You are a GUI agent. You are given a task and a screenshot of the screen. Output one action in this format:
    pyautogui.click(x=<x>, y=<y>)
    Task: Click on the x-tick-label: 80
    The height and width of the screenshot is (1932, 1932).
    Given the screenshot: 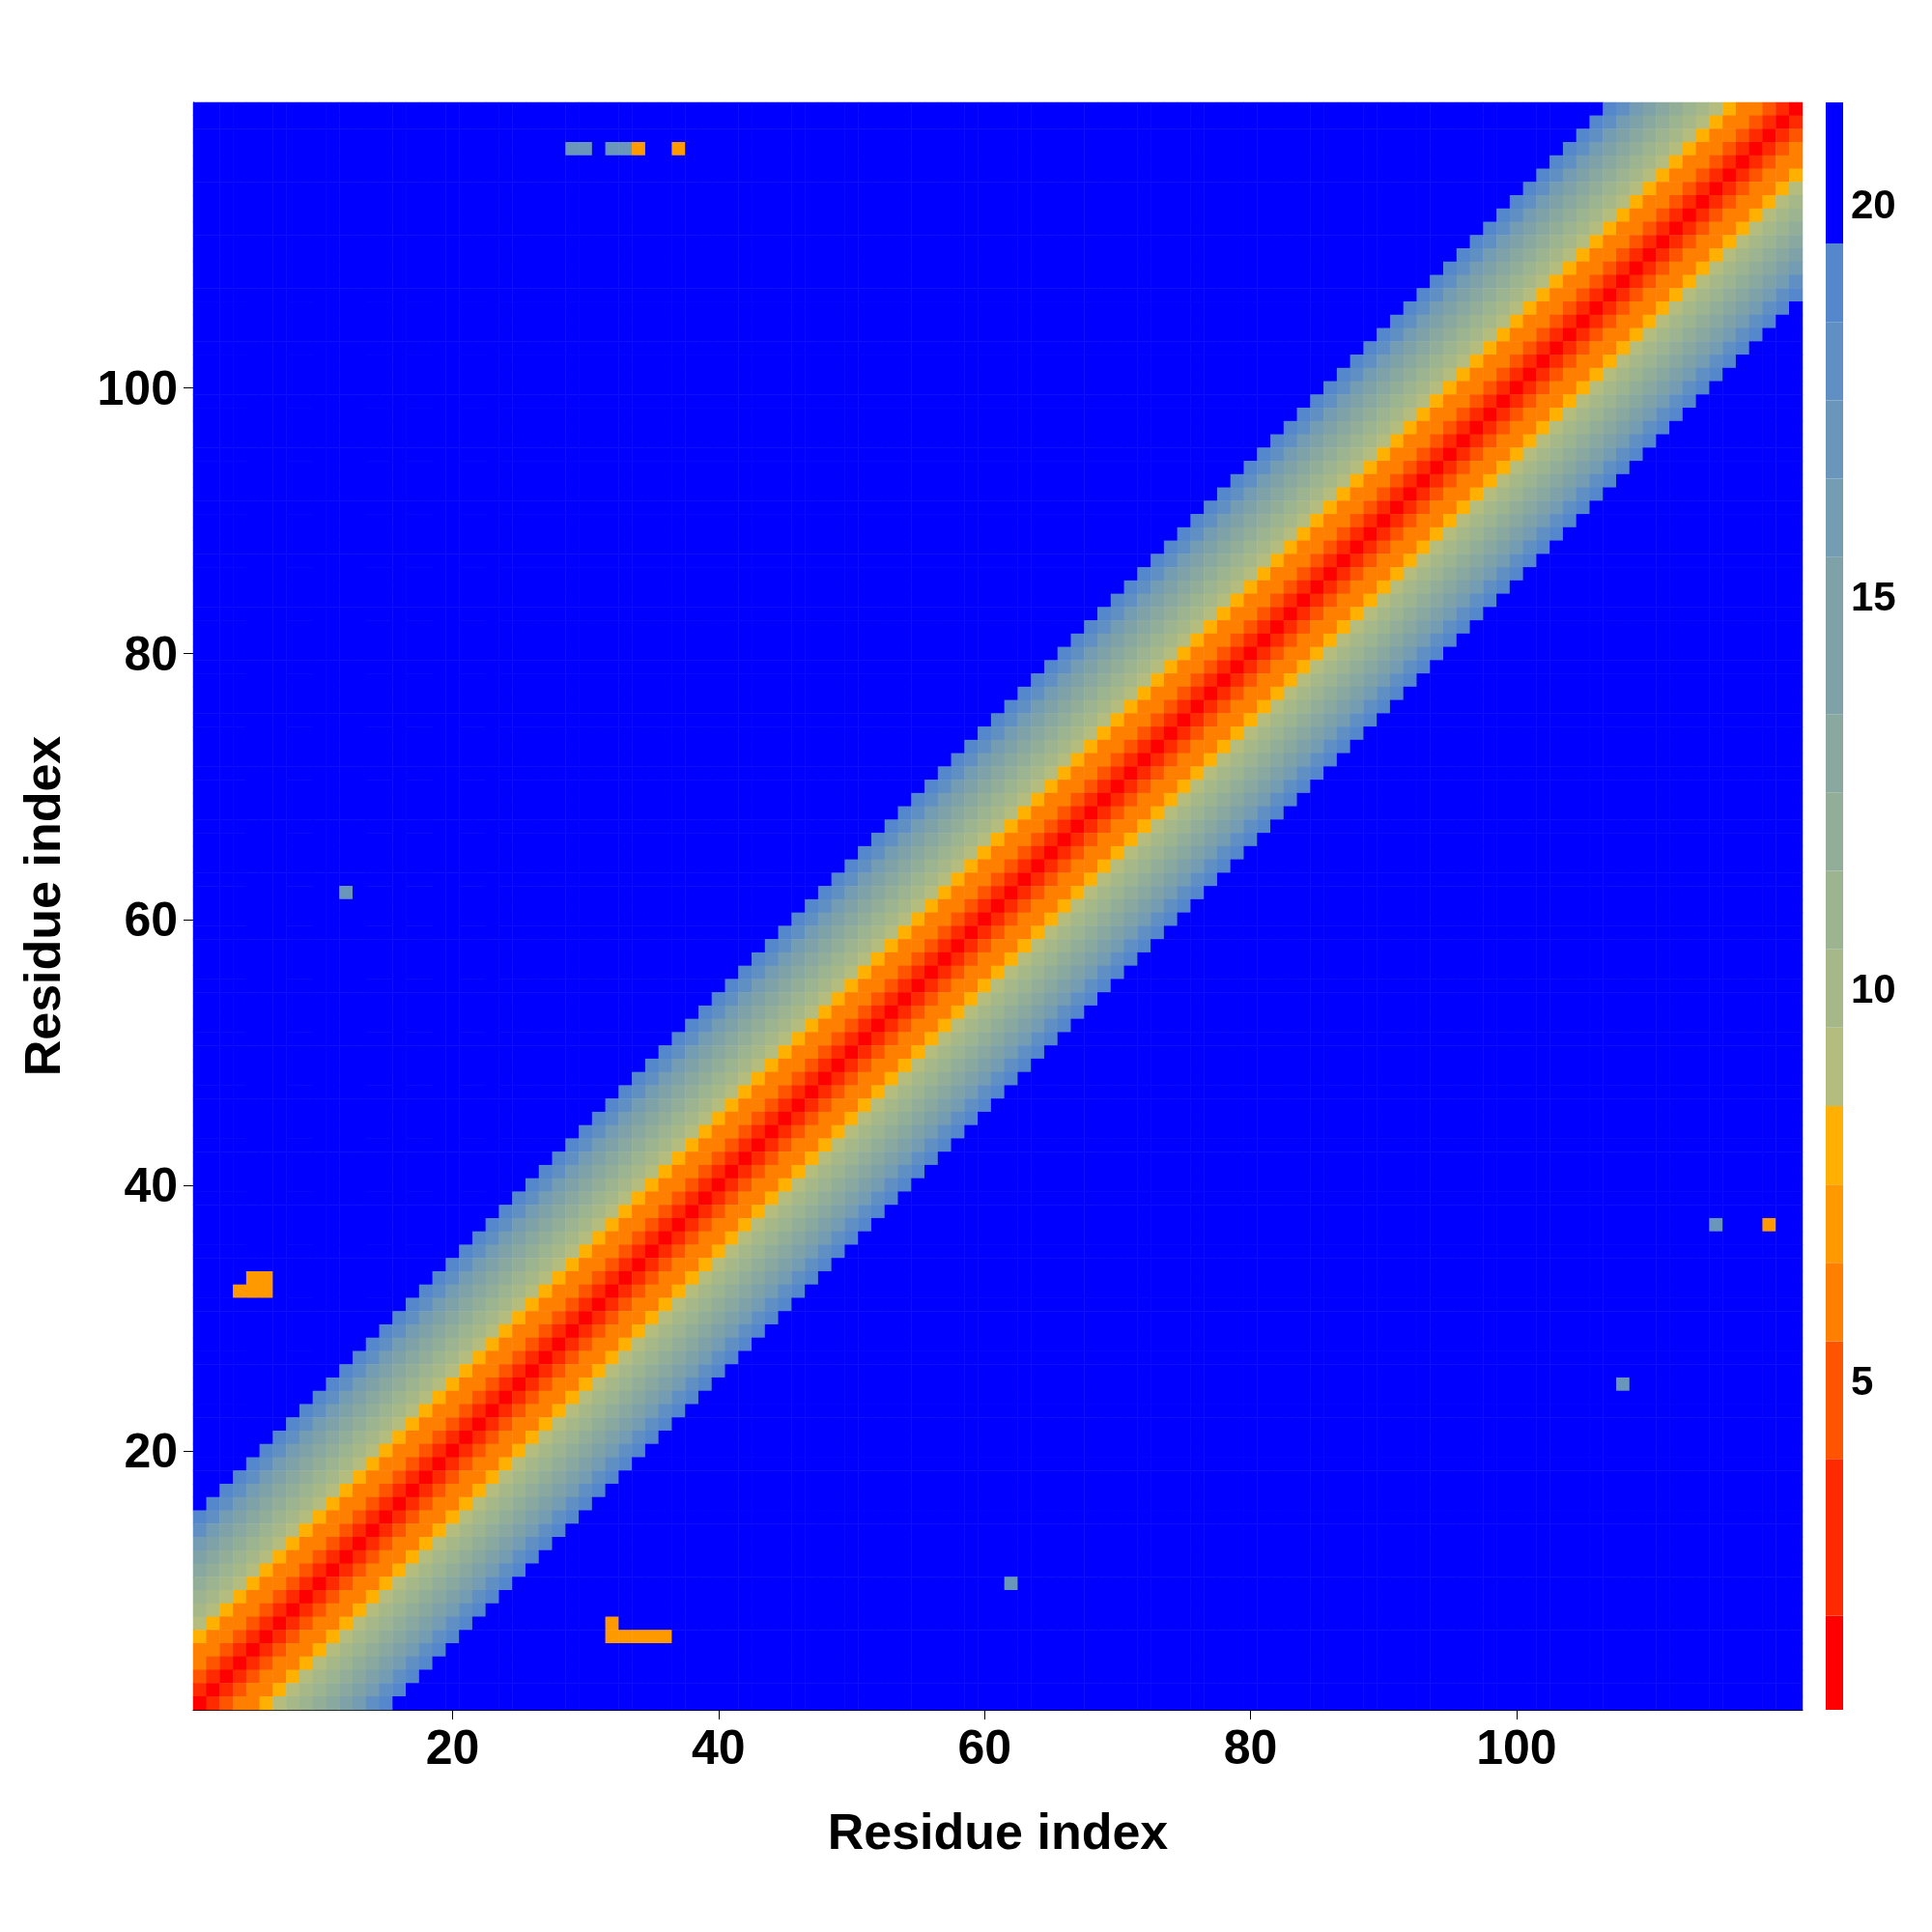 What is the action you would take?
    pyautogui.click(x=1250, y=1747)
    